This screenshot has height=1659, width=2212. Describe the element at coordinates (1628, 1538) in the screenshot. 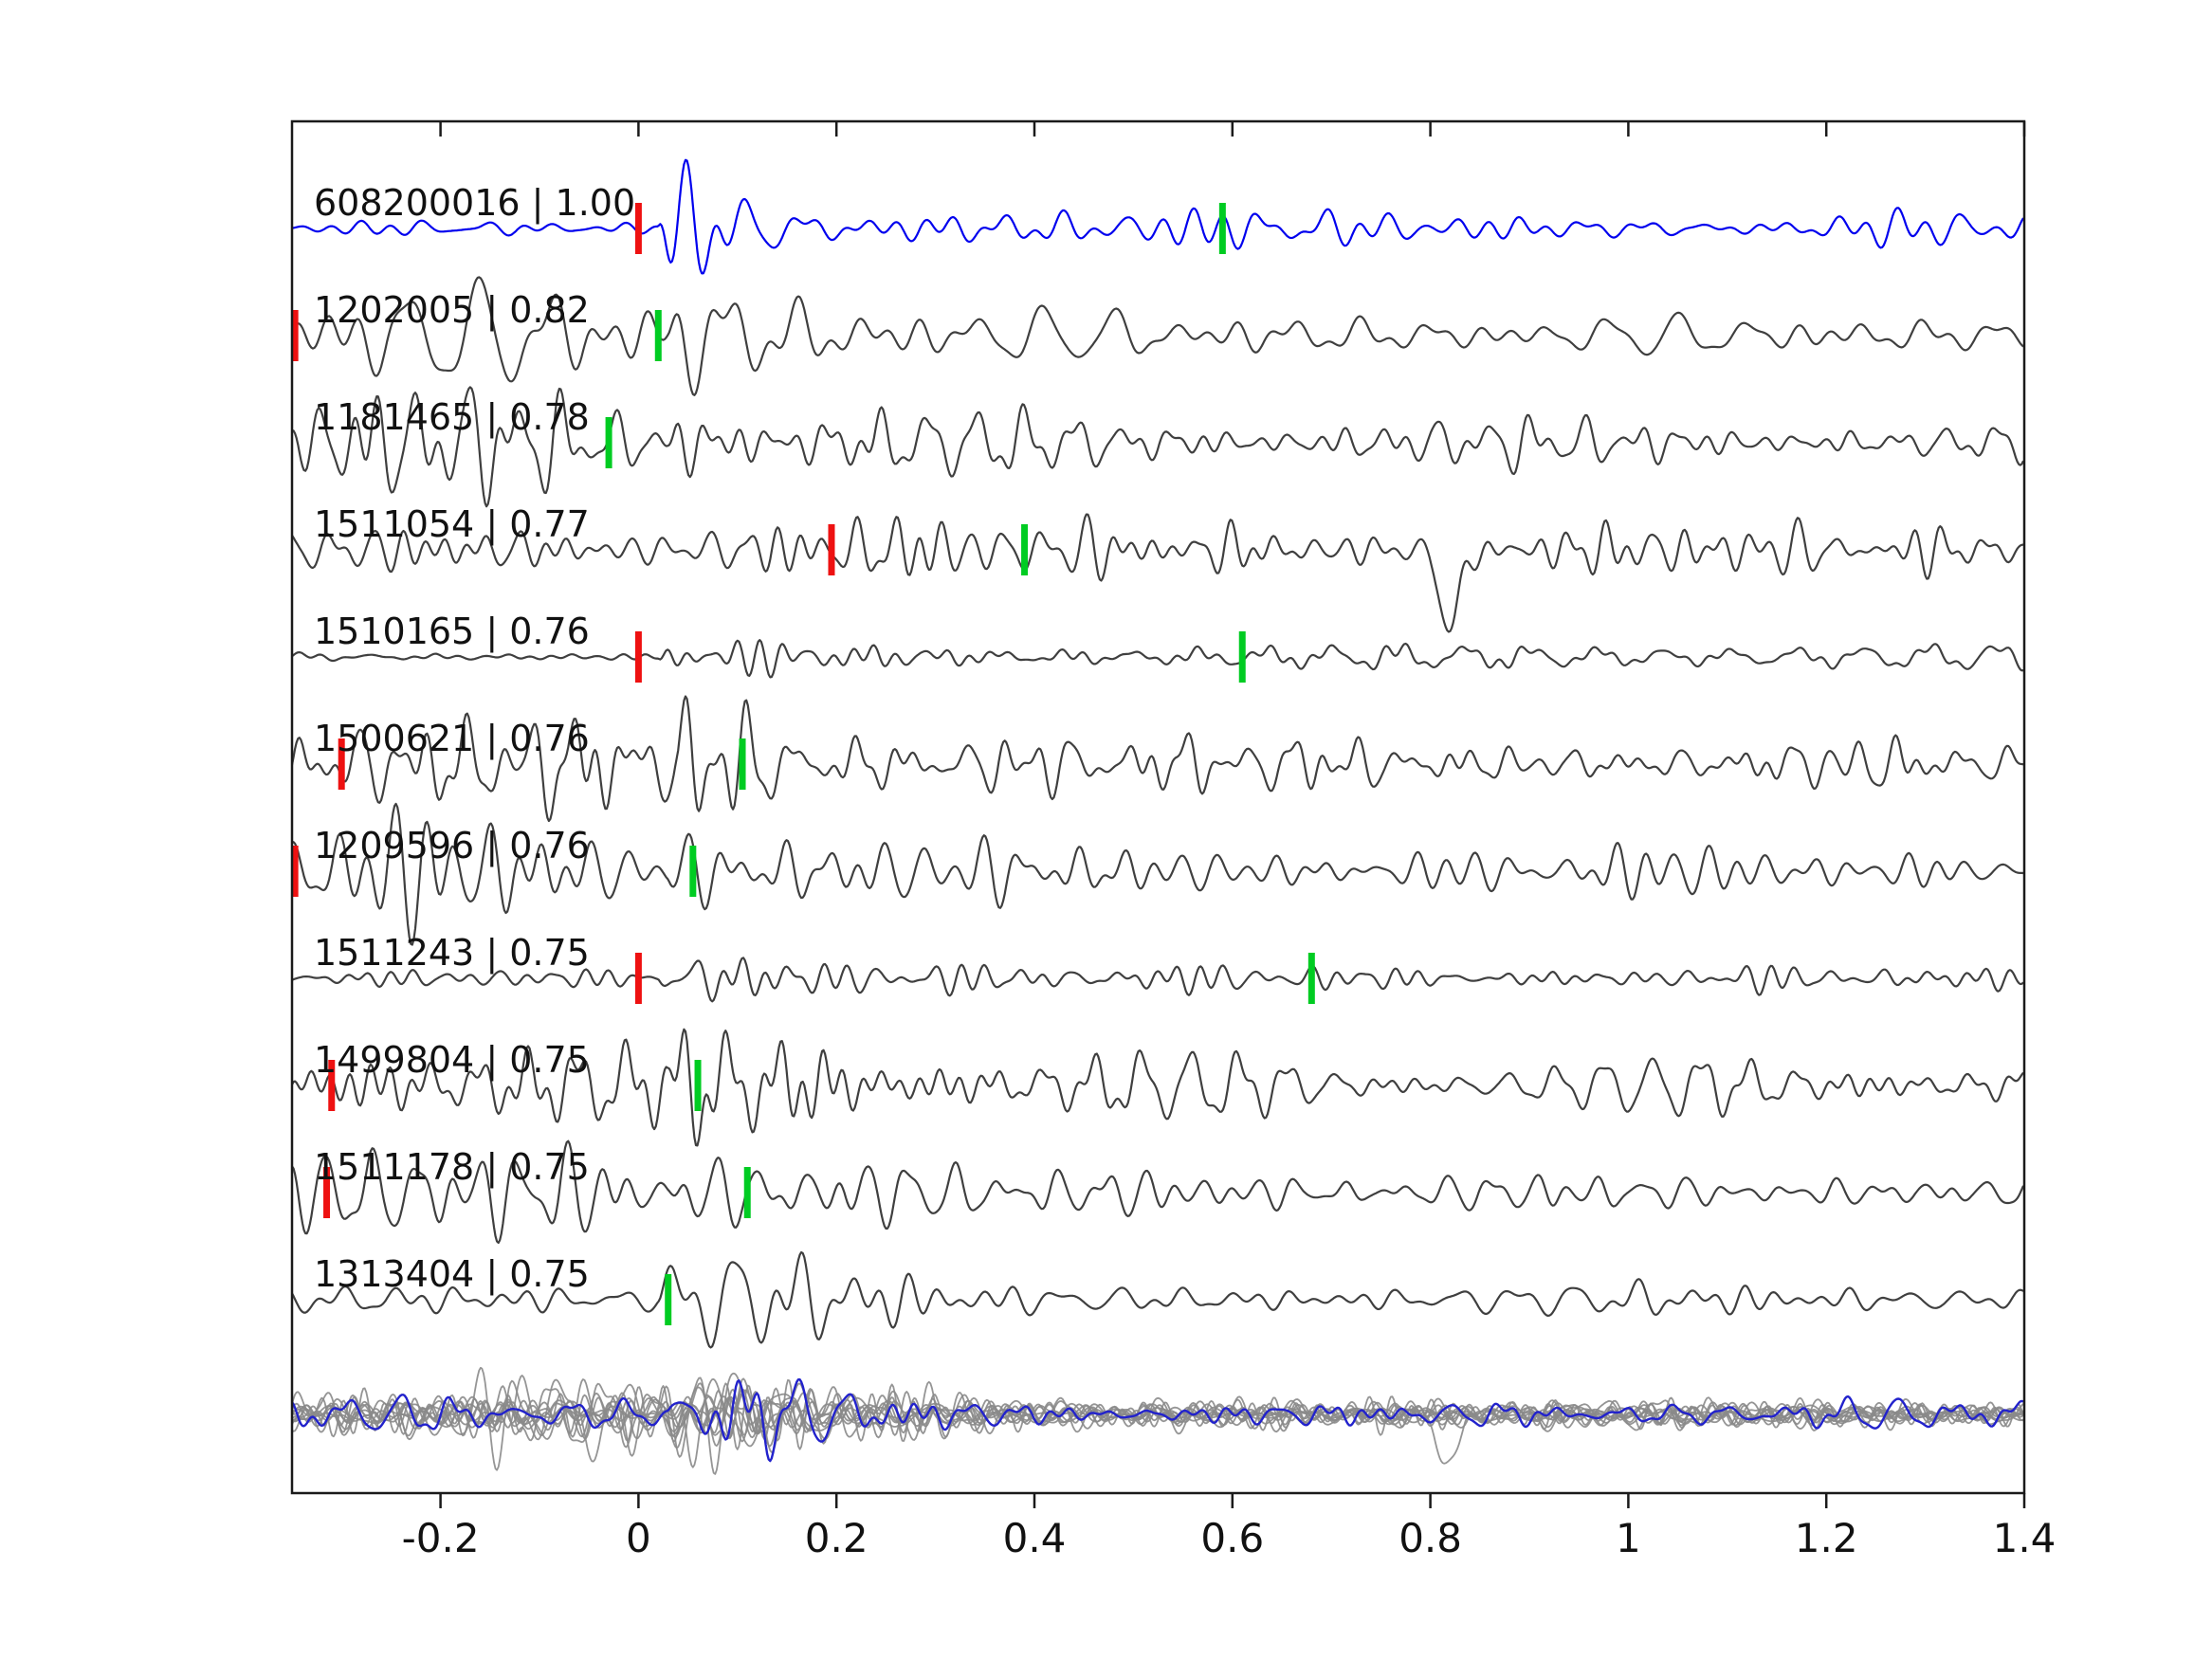

I see `x-tick-label: 1` at that location.